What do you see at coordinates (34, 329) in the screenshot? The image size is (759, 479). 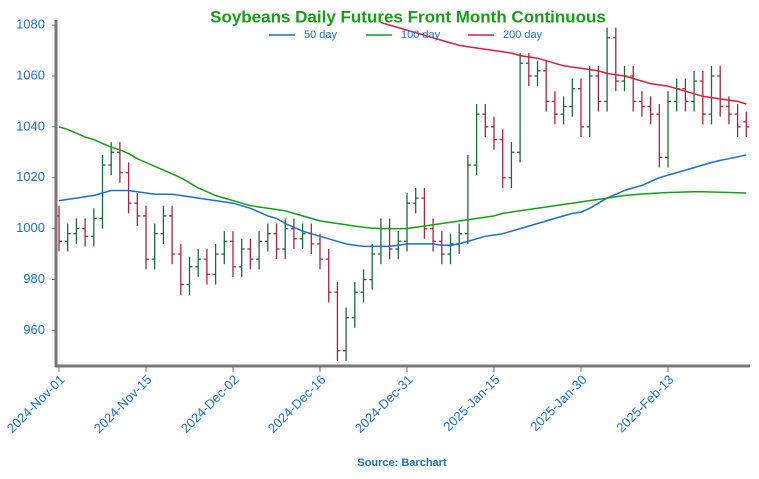 I see `y-tick-label: 960` at bounding box center [34, 329].